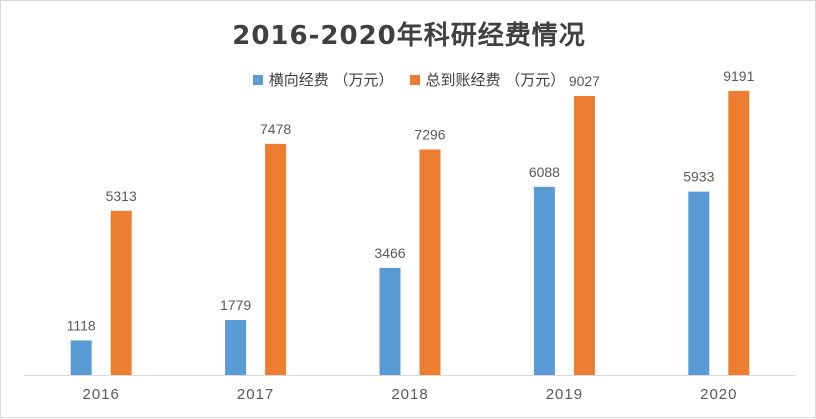 This screenshot has height=419, width=816. Describe the element at coordinates (255, 394) in the screenshot. I see `x-tick-label: 2017` at that location.